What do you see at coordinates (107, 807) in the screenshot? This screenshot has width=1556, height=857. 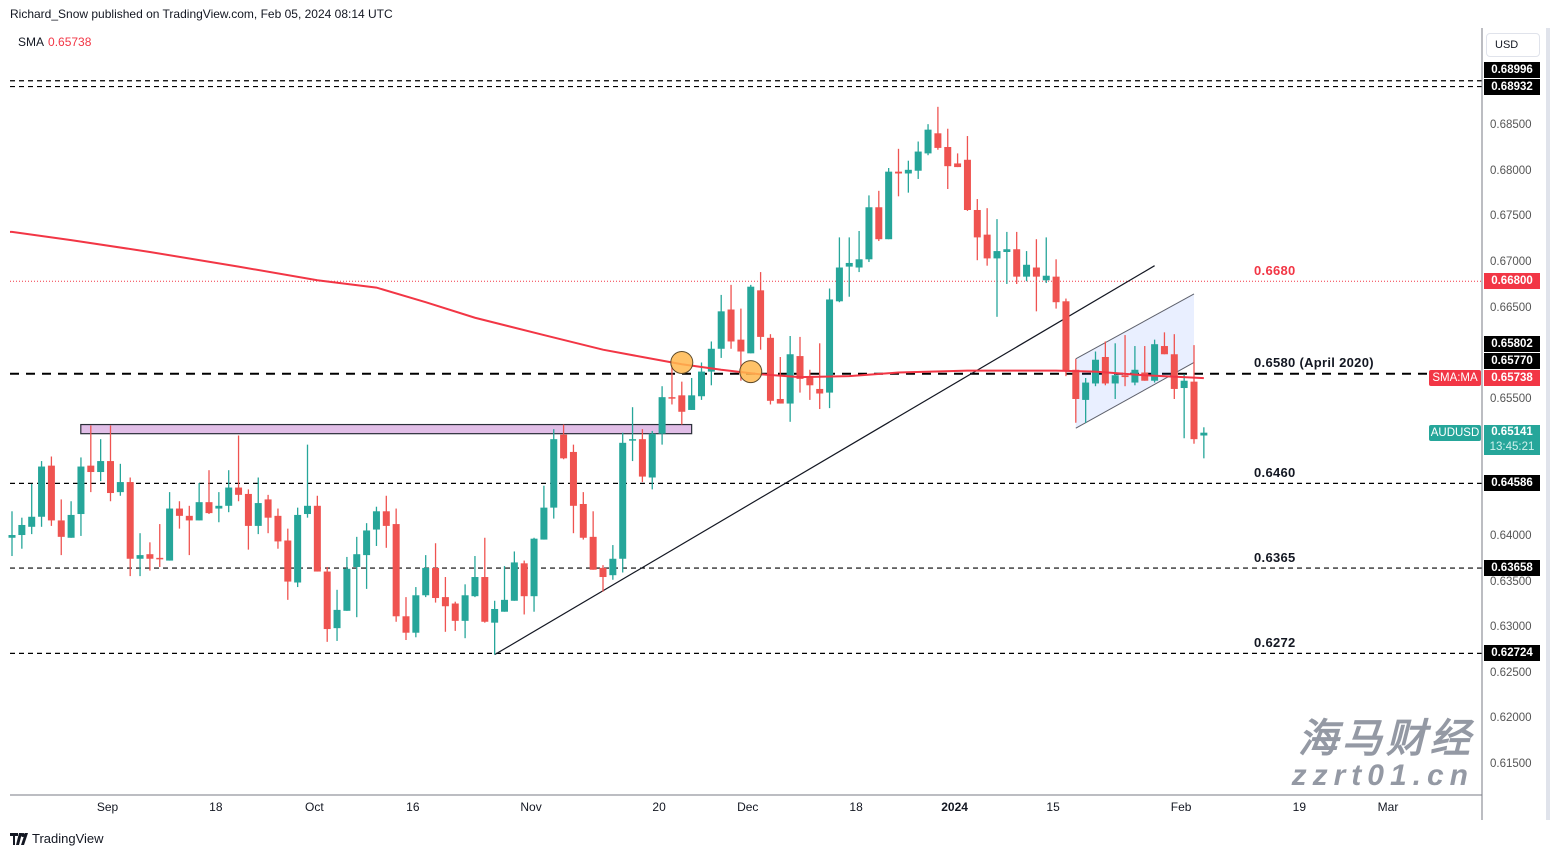 I see `time-tick: Sep` at bounding box center [107, 807].